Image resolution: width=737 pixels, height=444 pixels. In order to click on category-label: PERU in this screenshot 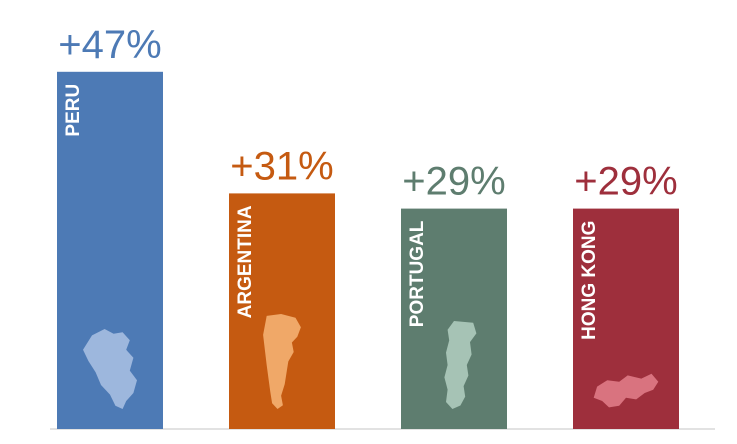, I will do `click(73, 110)`.